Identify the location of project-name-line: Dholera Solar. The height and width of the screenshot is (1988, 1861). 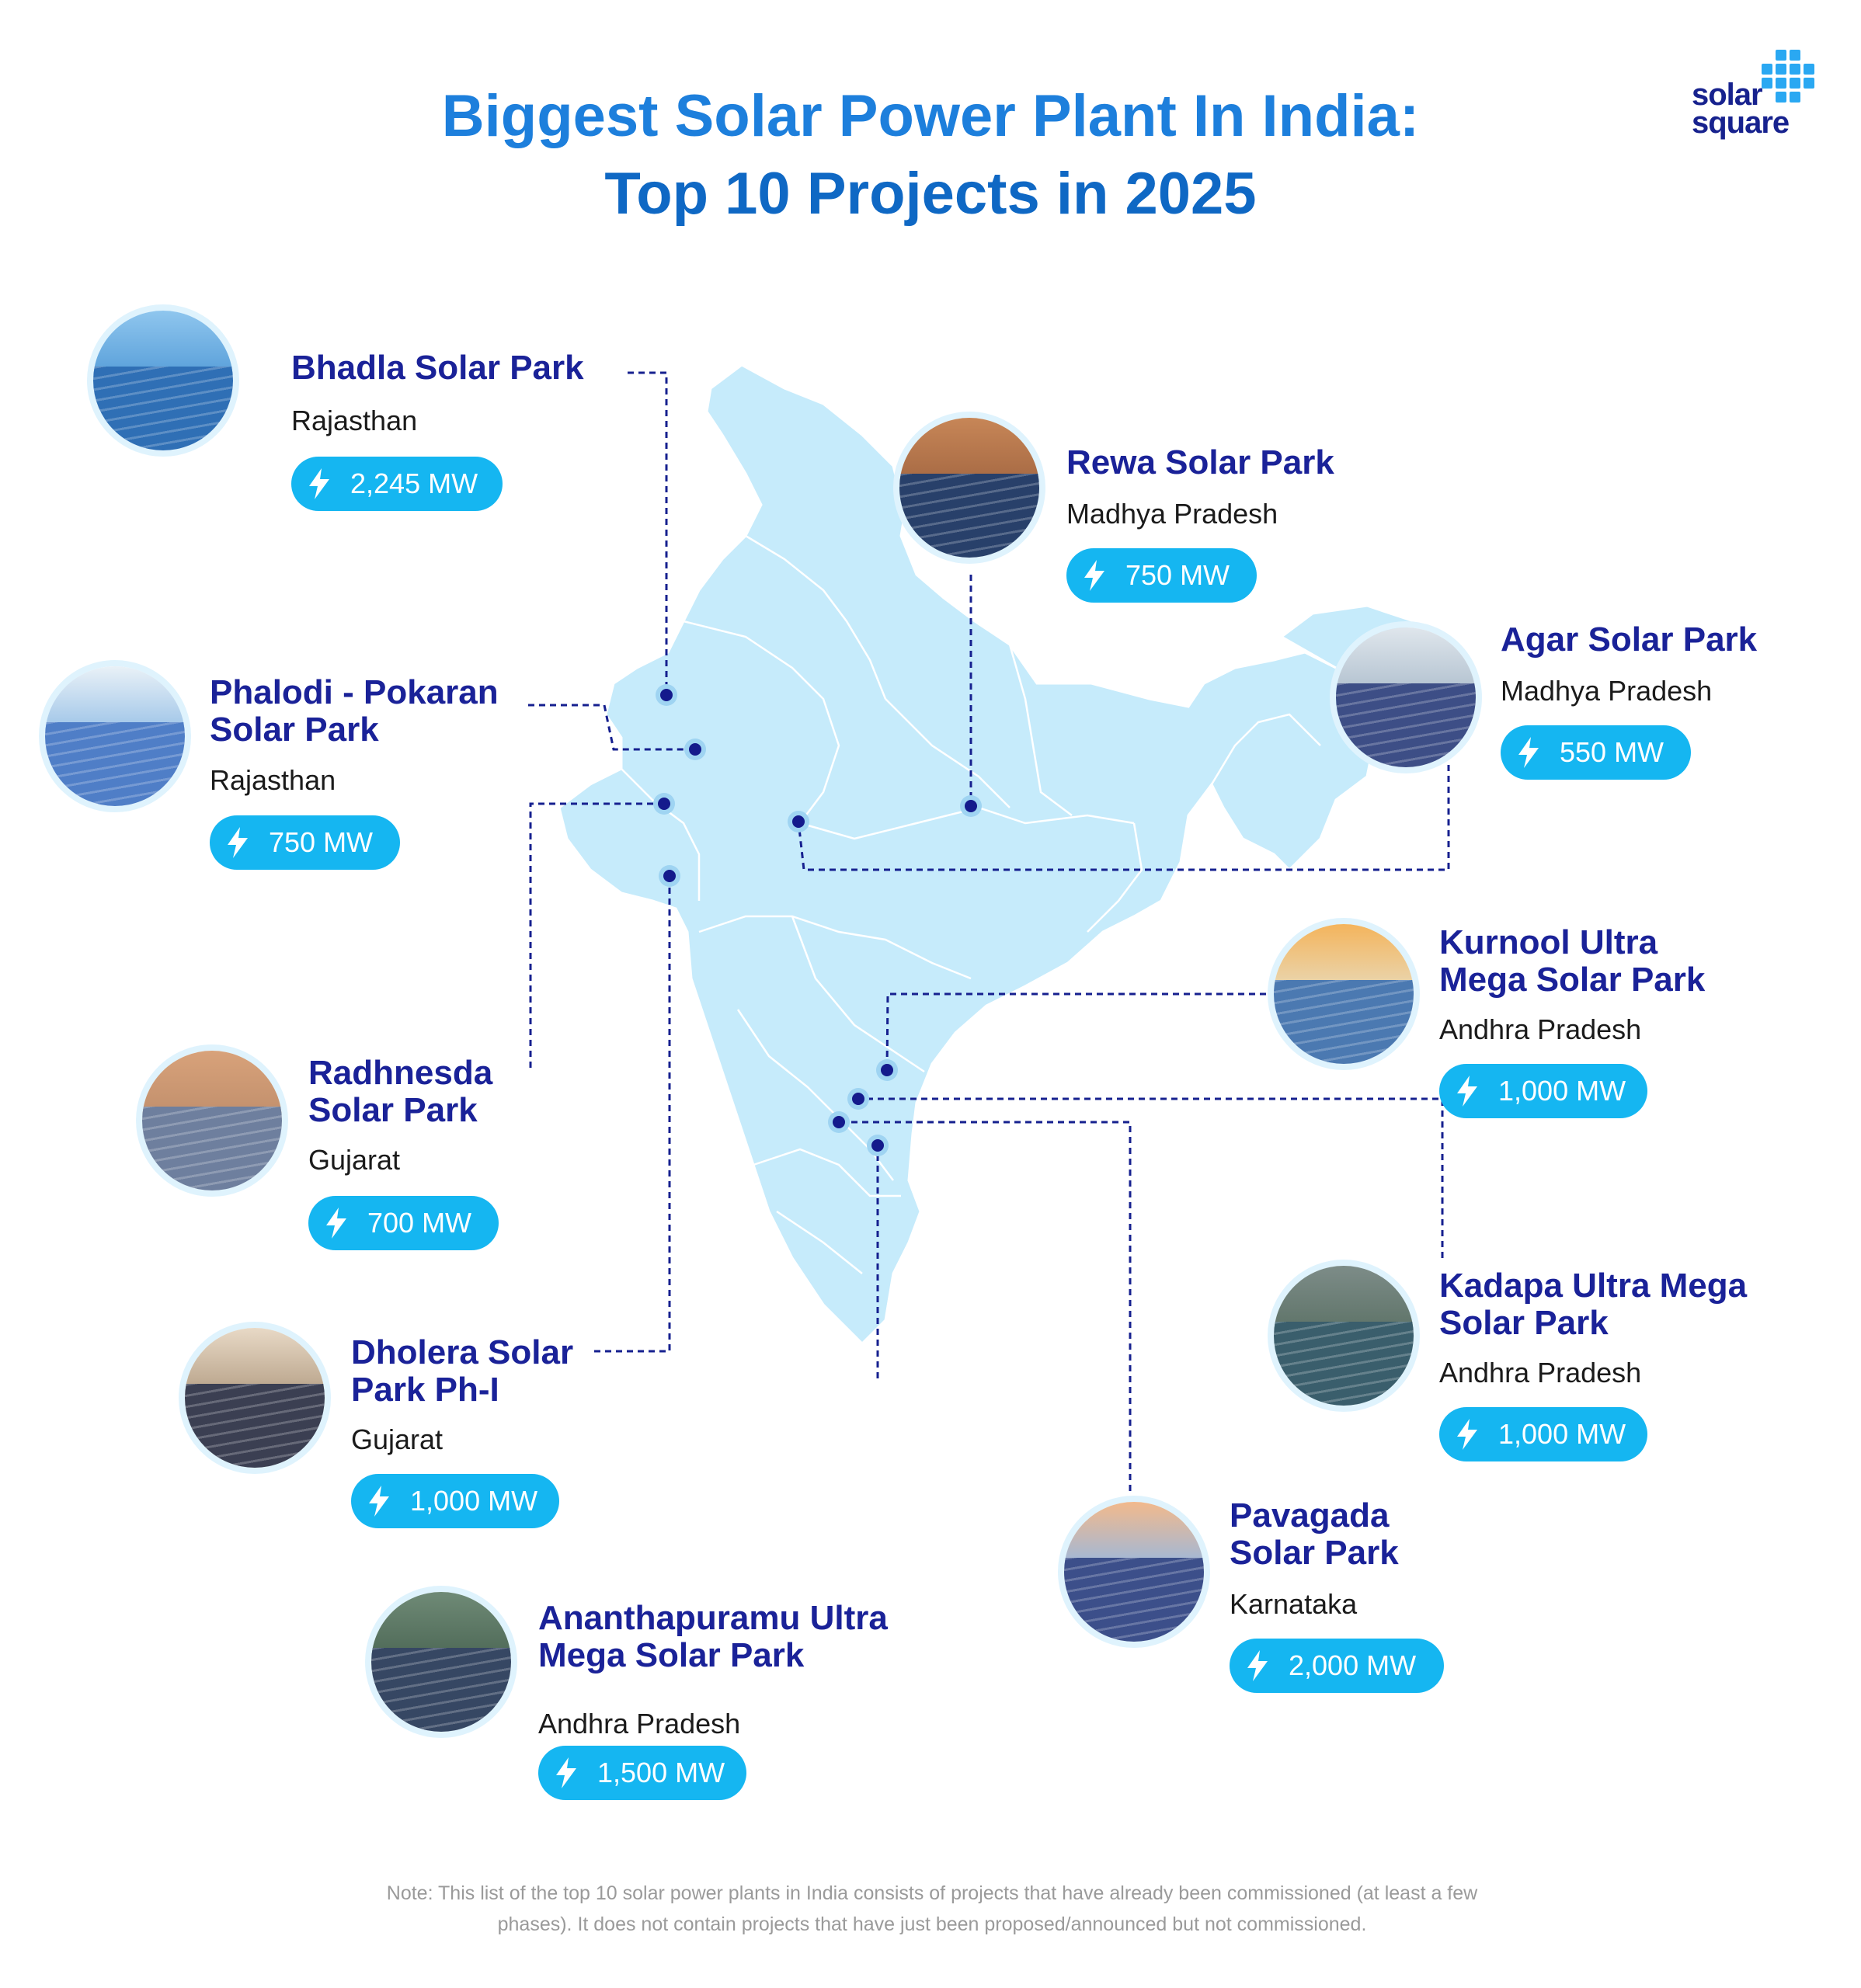
(462, 1352).